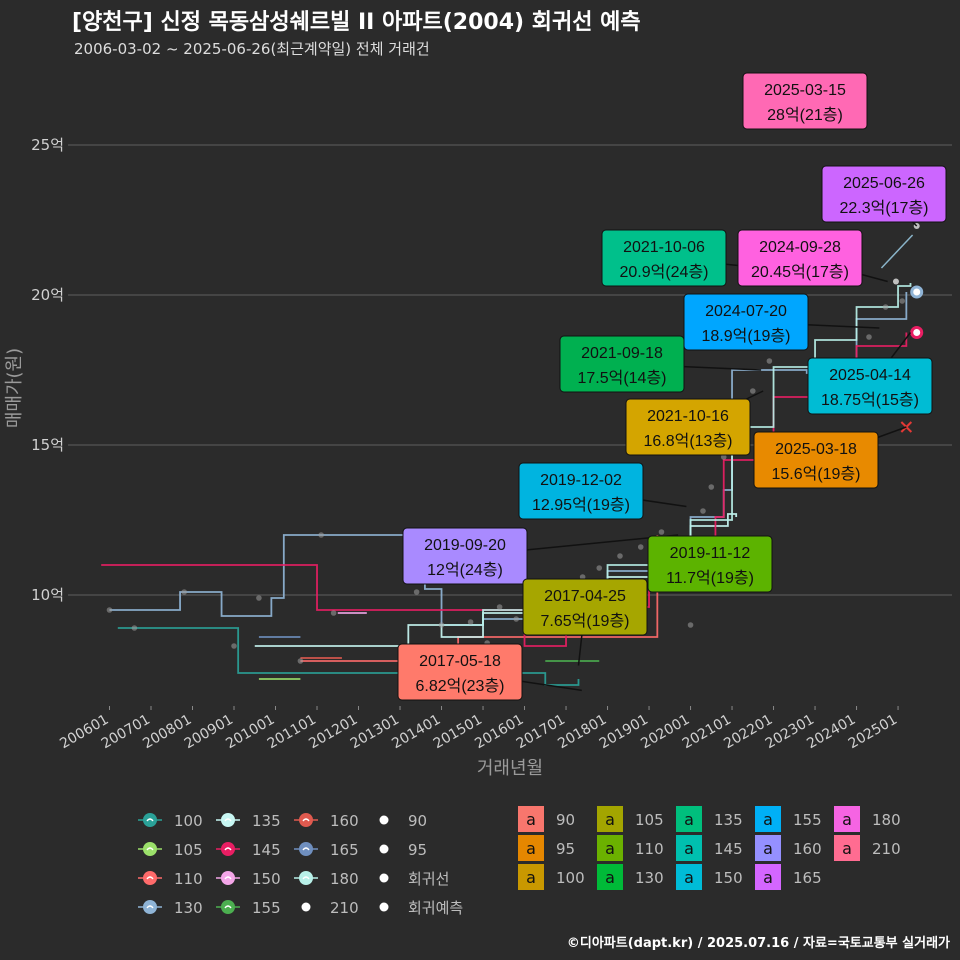  What do you see at coordinates (621, 378) in the screenshot?
I see `annotation-value: 17.5억(14층)` at bounding box center [621, 378].